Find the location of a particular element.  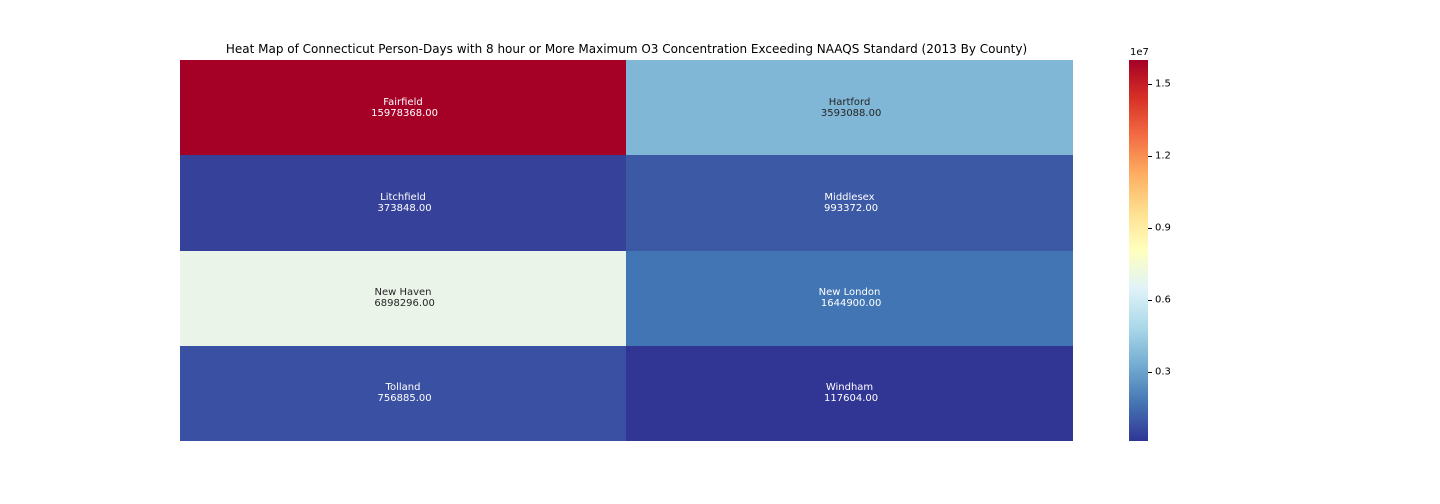

county-name: Fairfield is located at coordinates (403, 102).